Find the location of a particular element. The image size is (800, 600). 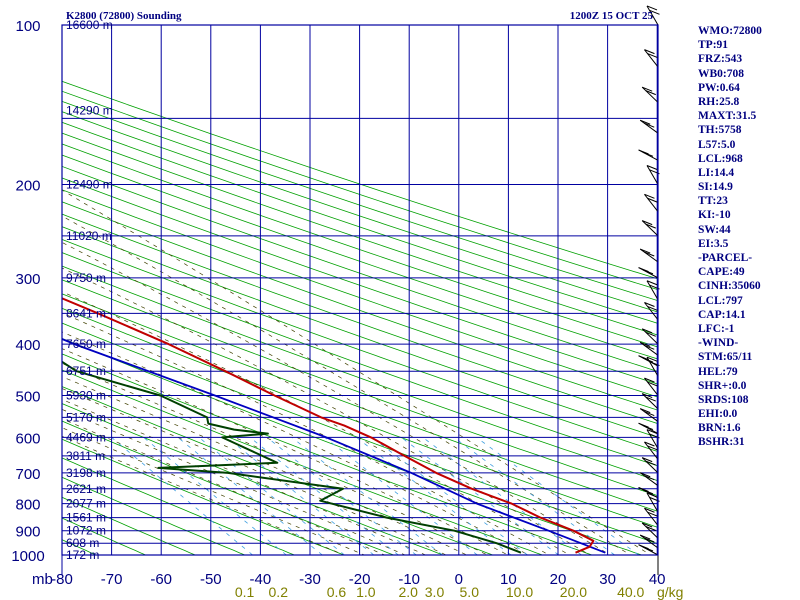

height-label: 5930 m is located at coordinates (86, 395).